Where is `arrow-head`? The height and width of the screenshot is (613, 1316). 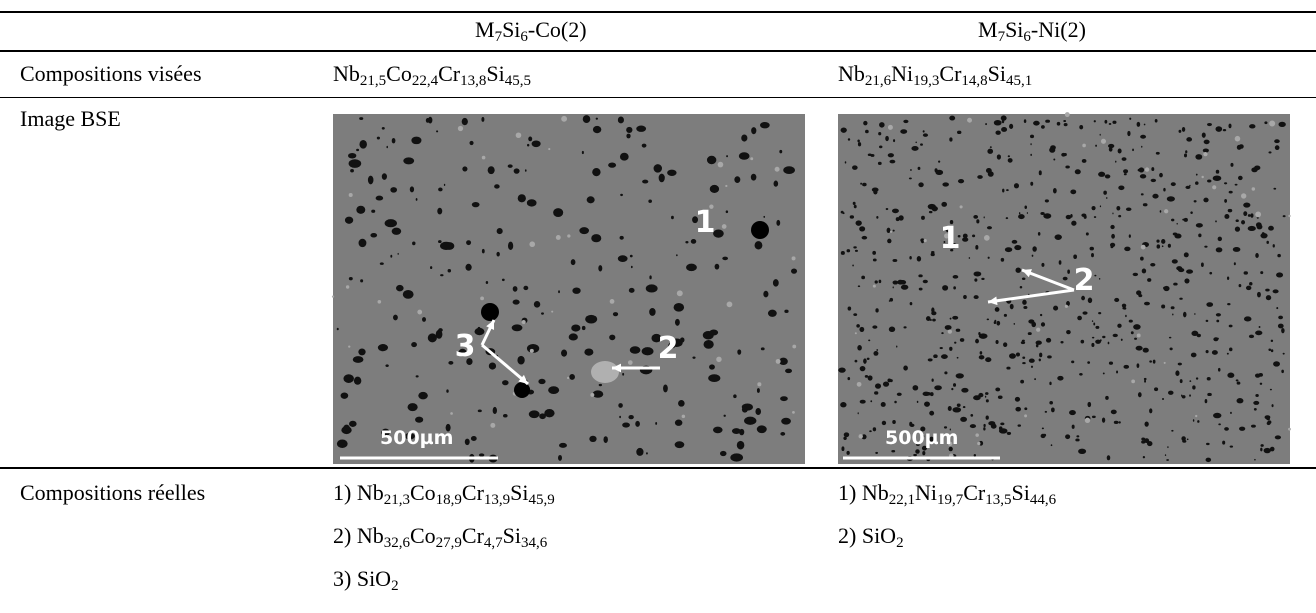 arrow-head is located at coordinates (993, 301).